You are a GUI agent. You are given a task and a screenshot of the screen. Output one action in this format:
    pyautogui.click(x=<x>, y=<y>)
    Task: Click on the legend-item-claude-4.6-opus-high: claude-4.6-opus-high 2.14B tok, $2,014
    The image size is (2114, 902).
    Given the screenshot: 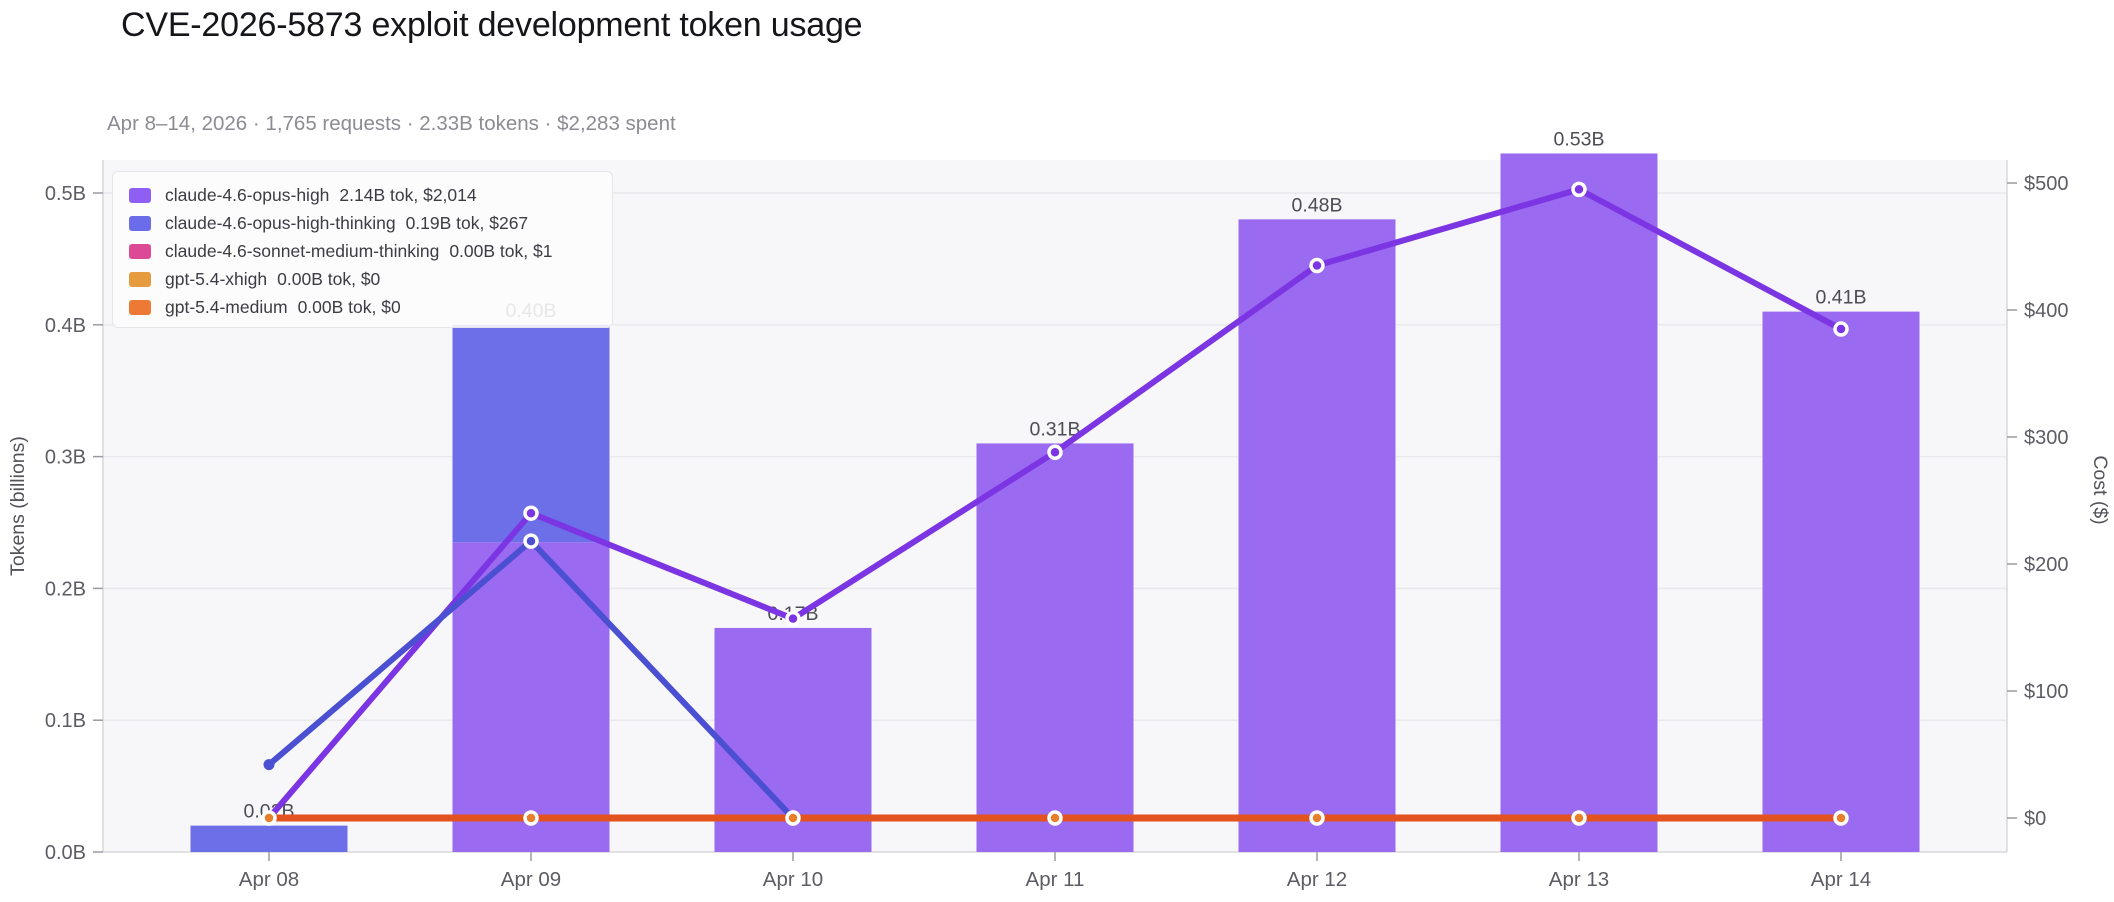 What is the action you would take?
    pyautogui.click(x=370, y=195)
    